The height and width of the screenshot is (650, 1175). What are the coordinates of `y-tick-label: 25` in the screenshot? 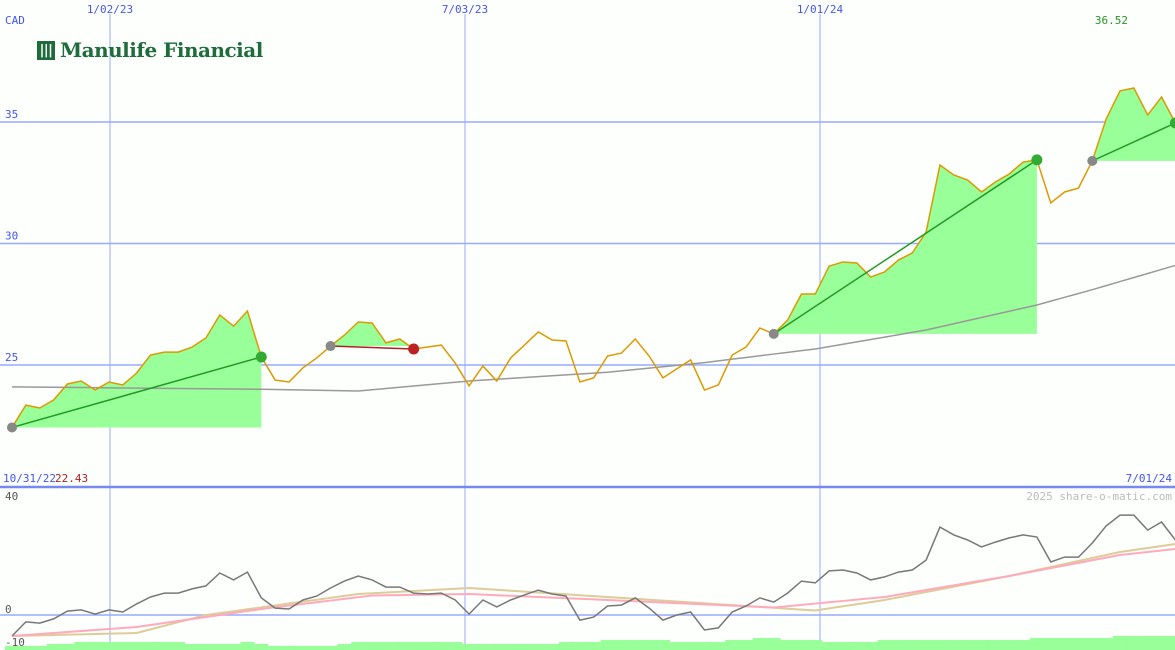 It's located at (11, 357).